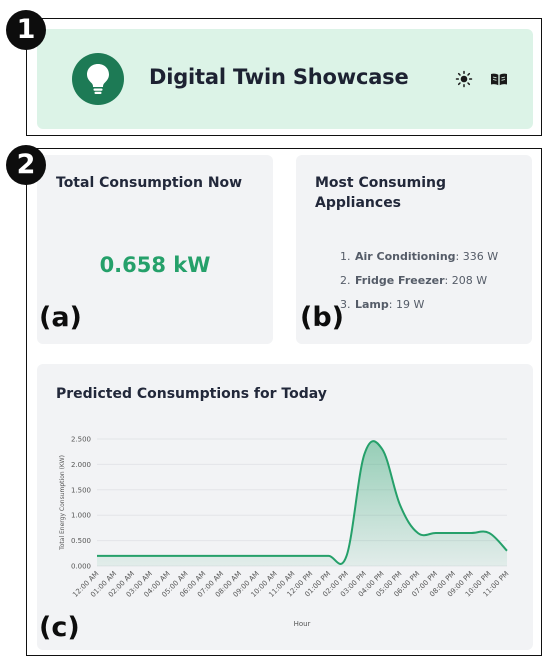 The image size is (550, 664). Describe the element at coordinates (499, 79) in the screenshot. I see `book-icon` at that location.